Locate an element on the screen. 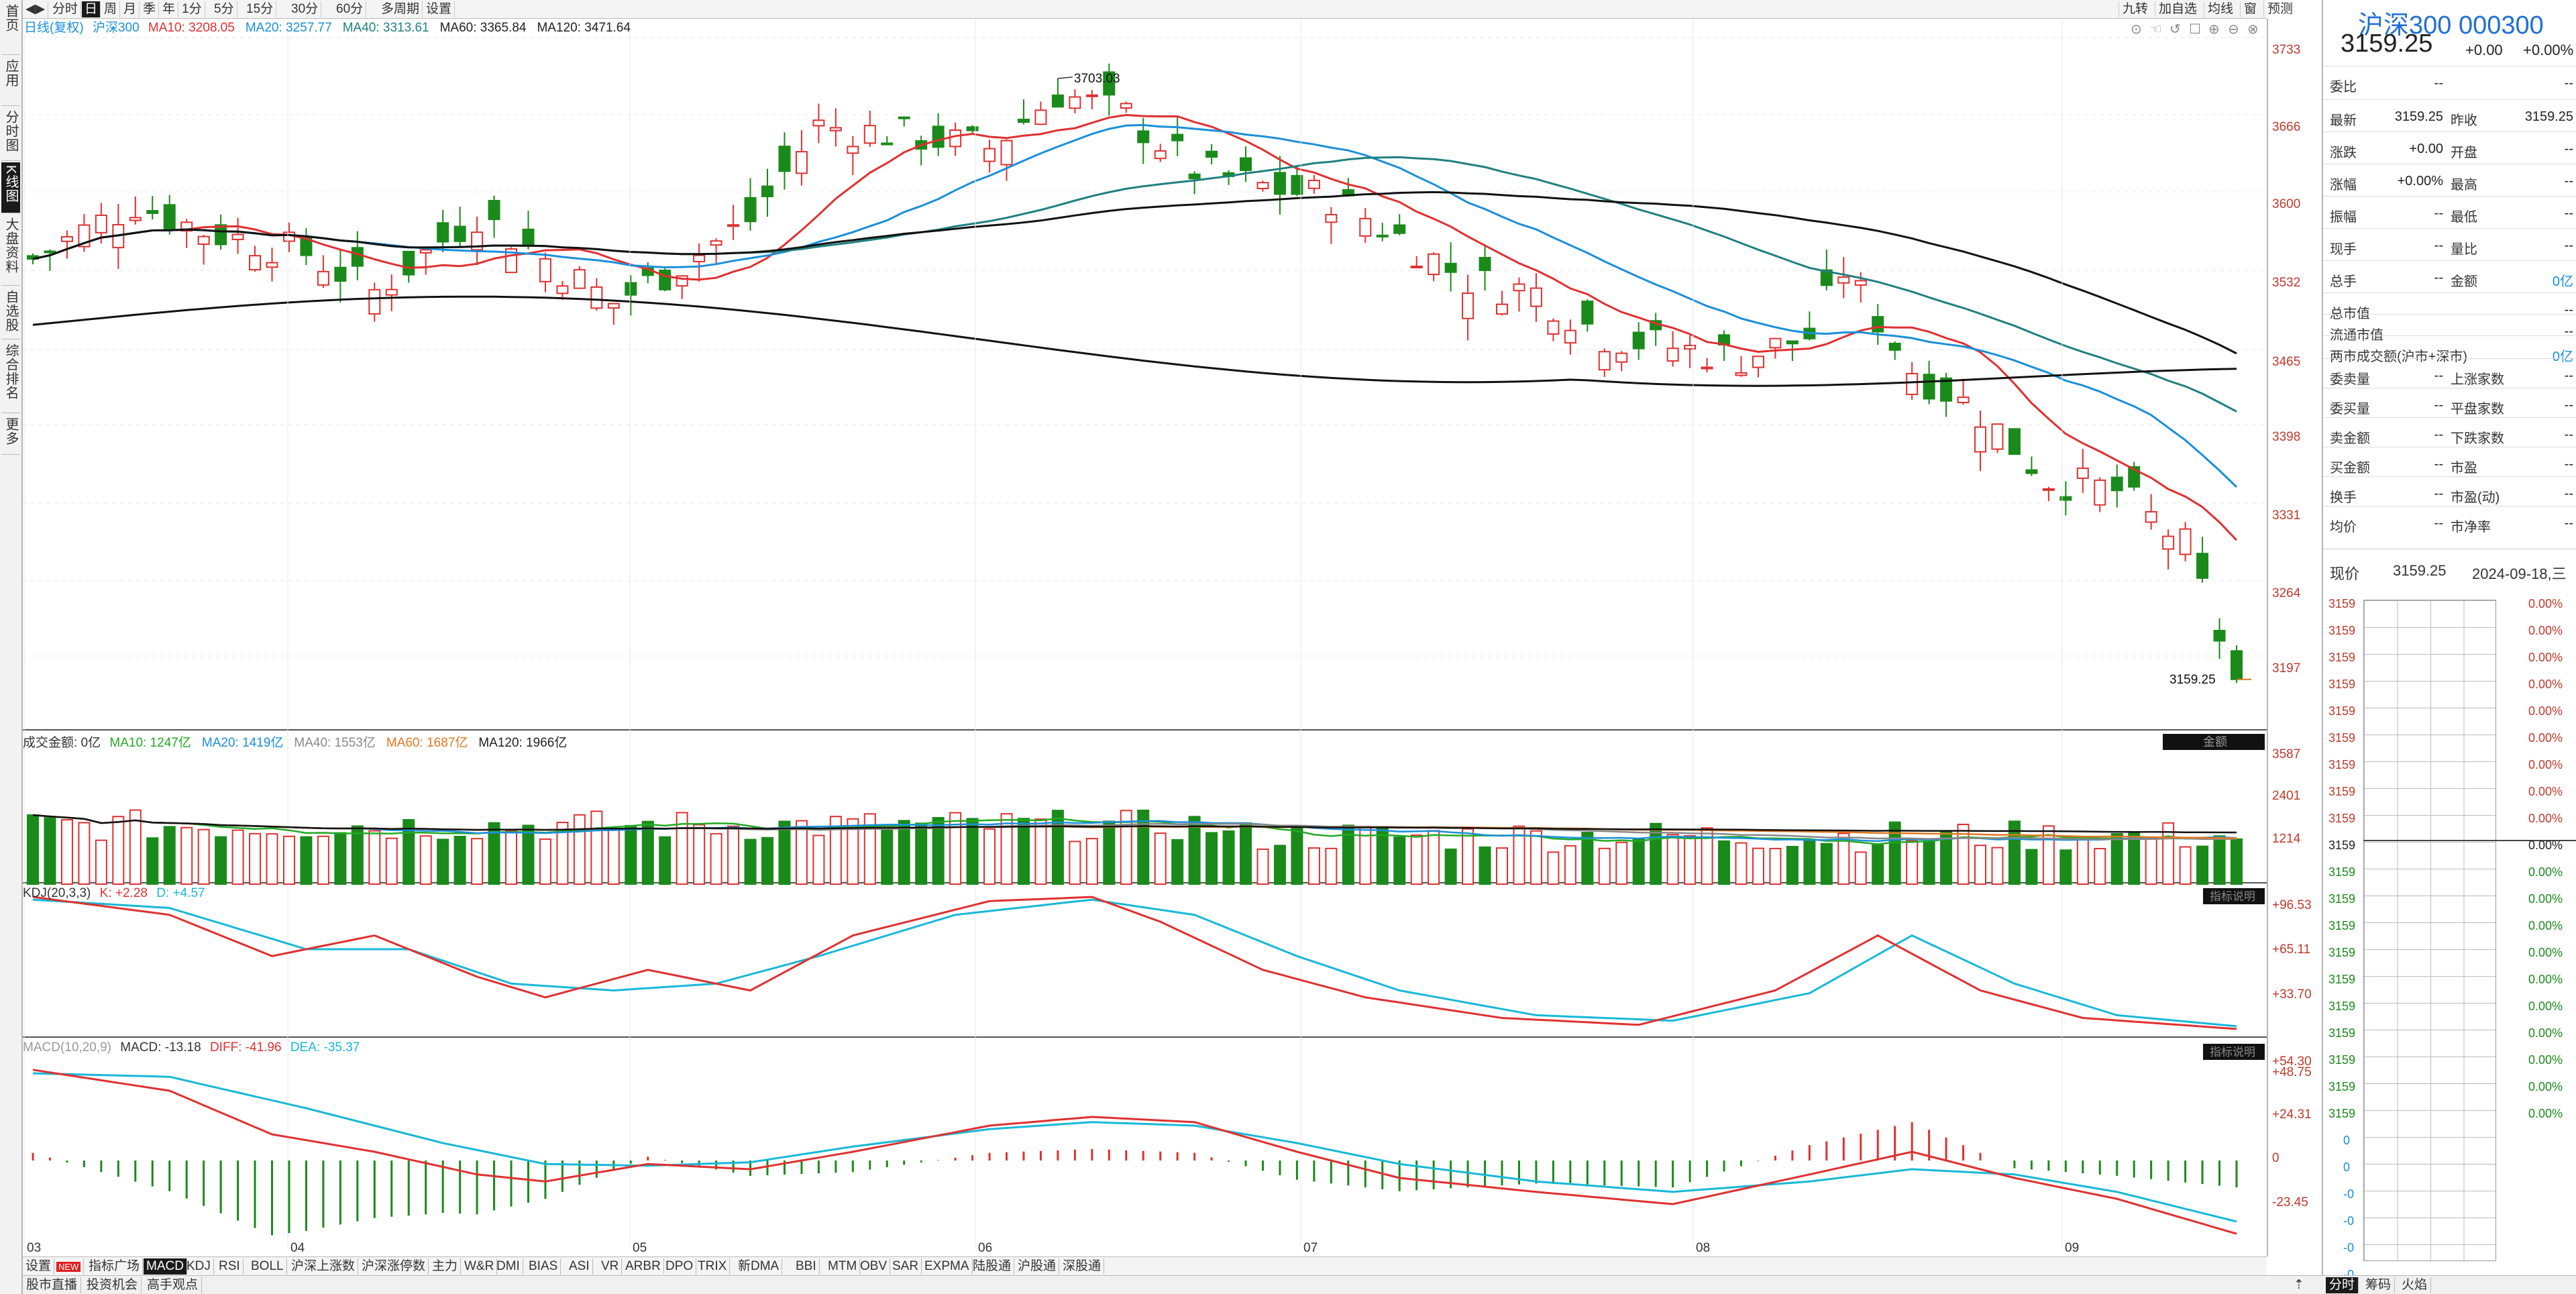 This screenshot has width=2576, height=1294. toolbar-right-button: 均线 is located at coordinates (2220, 9).